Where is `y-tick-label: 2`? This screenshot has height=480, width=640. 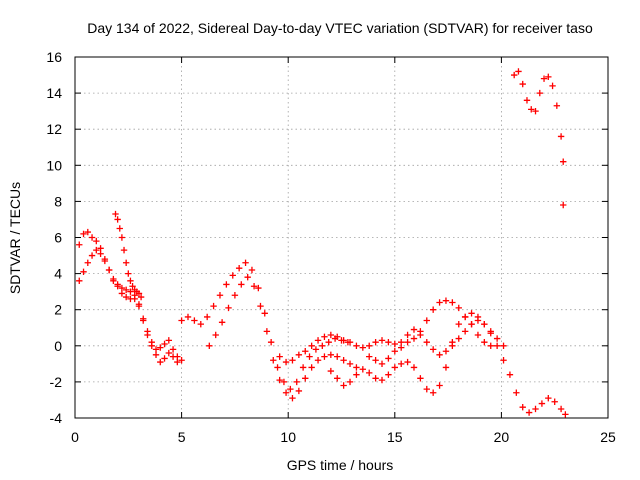 y-tick-label: 2 is located at coordinates (58, 310).